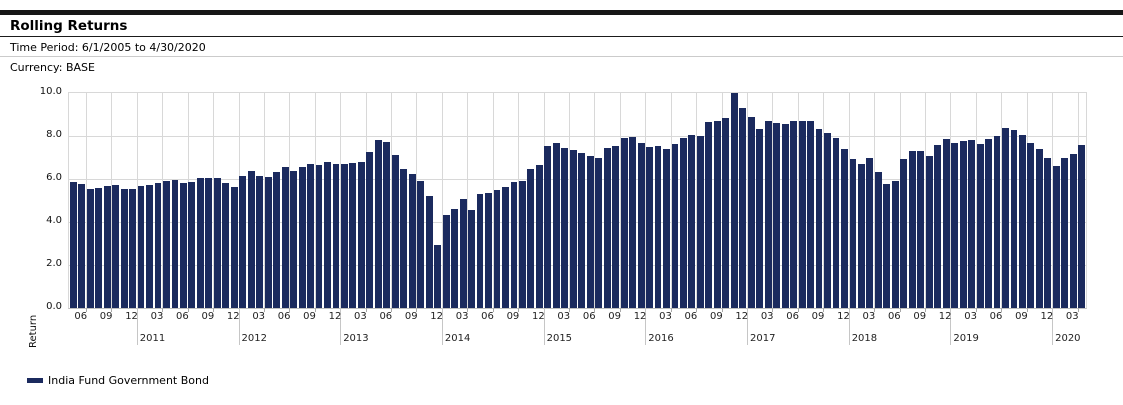 Image resolution: width=1123 pixels, height=405 pixels. What do you see at coordinates (152, 338) in the screenshot?
I see `x-axis-year-label: 2011` at bounding box center [152, 338].